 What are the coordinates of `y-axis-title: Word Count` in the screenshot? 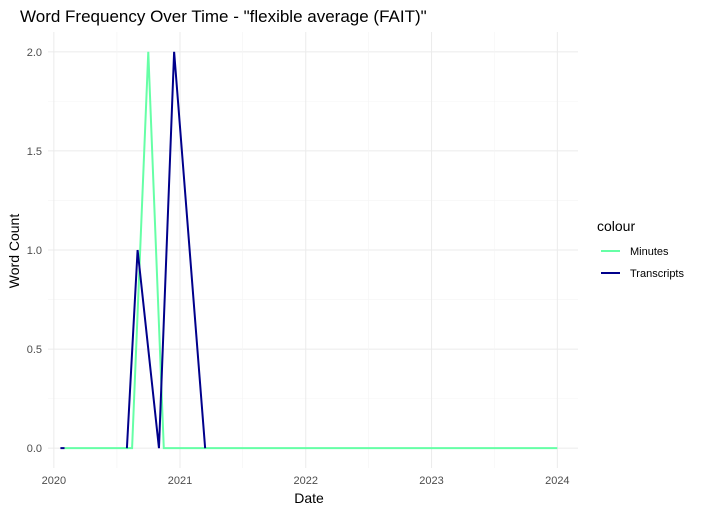 It's located at (14, 251).